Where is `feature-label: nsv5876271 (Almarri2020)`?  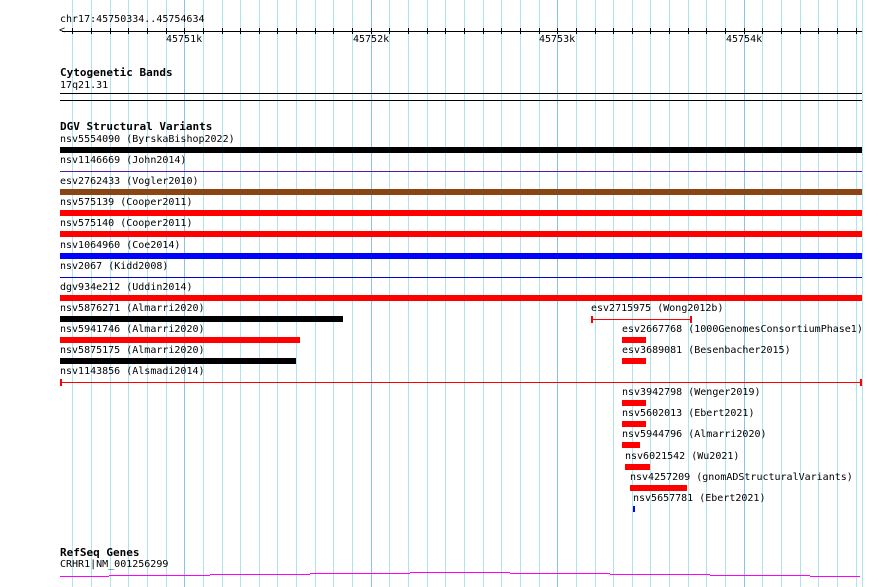 feature-label: nsv5876271 (Almarri2020) is located at coordinates (132, 309).